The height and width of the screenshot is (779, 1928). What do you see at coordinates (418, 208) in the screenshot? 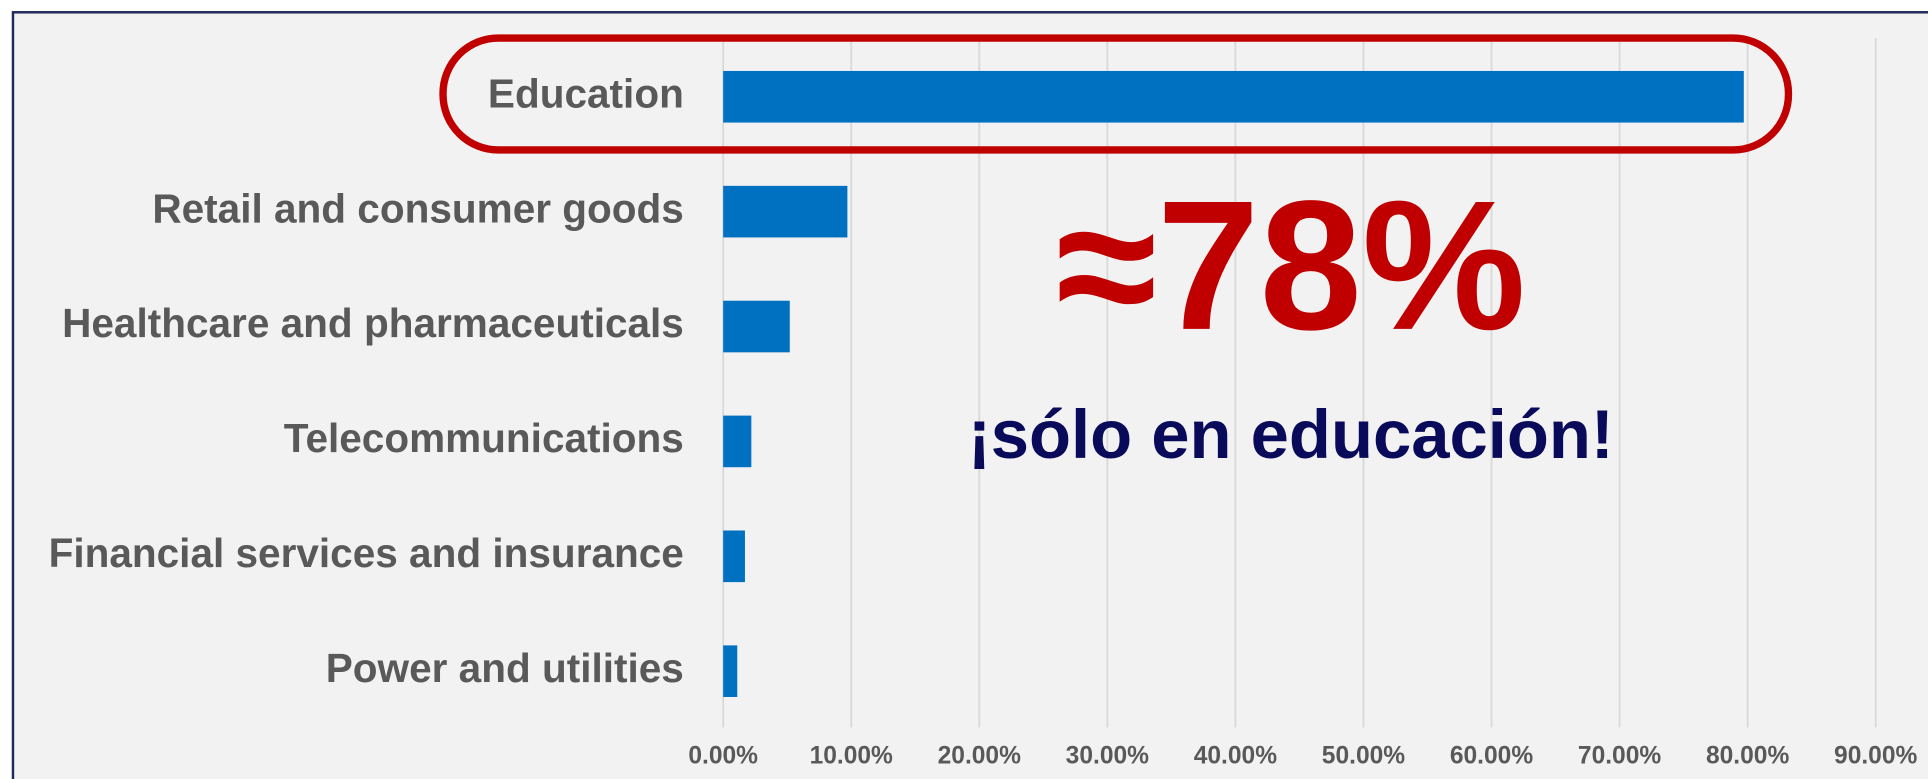
I see `category-label: Retail and consumer goods` at bounding box center [418, 208].